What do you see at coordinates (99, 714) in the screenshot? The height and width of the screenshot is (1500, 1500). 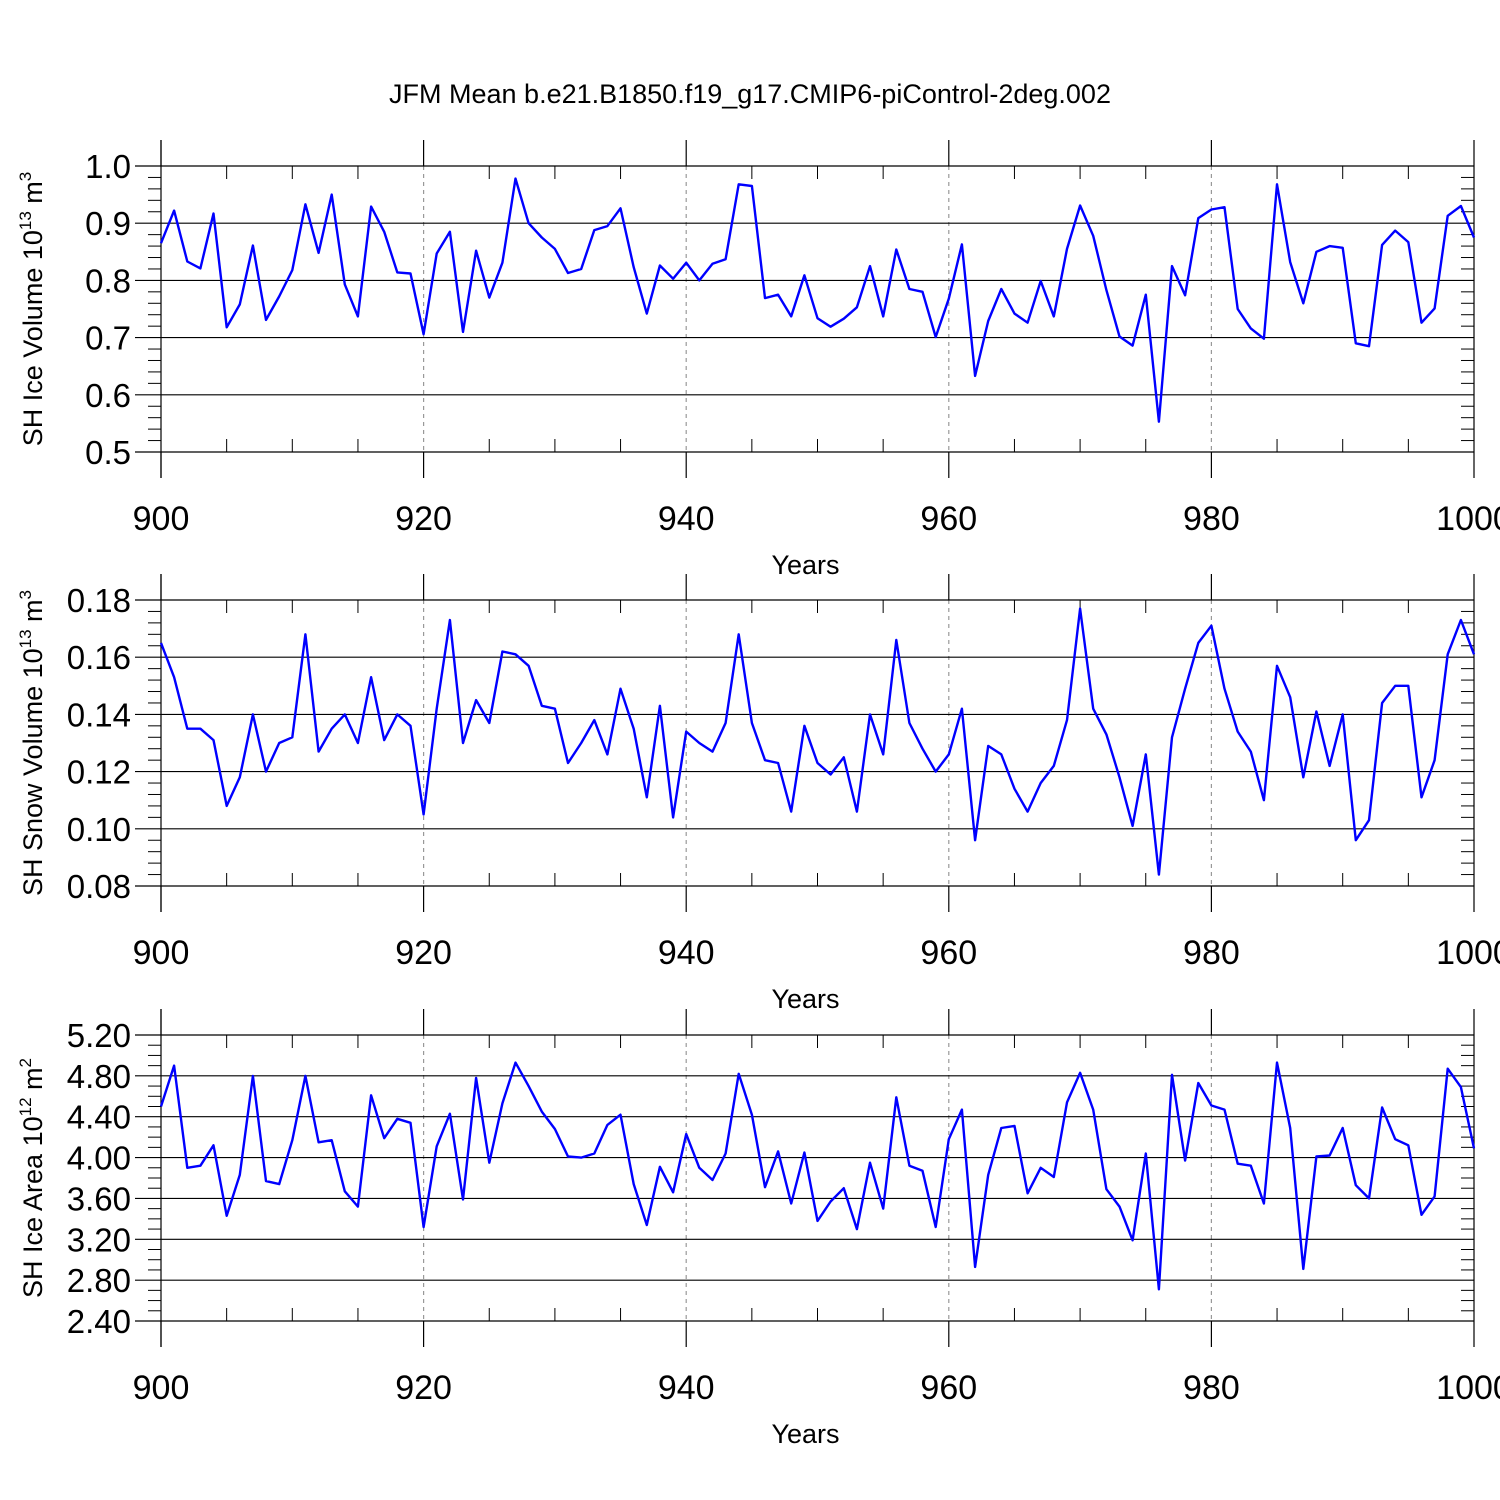 I see `y-tick-label: 0.14` at bounding box center [99, 714].